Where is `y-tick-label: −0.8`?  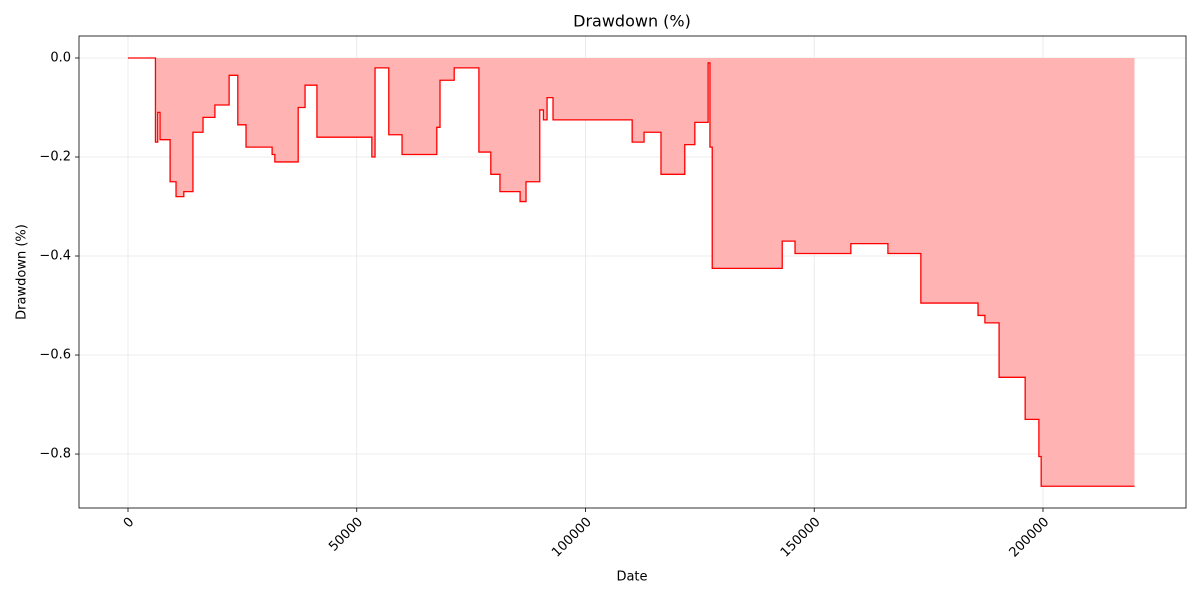
y-tick-label: −0.8 is located at coordinates (55, 454).